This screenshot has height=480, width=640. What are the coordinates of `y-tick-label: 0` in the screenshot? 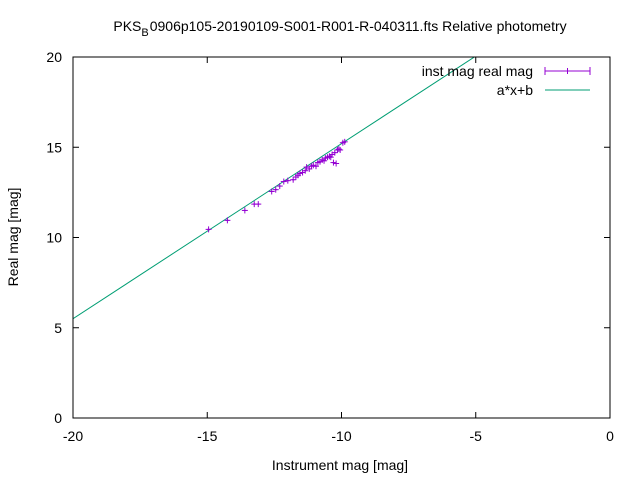 It's located at (58, 418).